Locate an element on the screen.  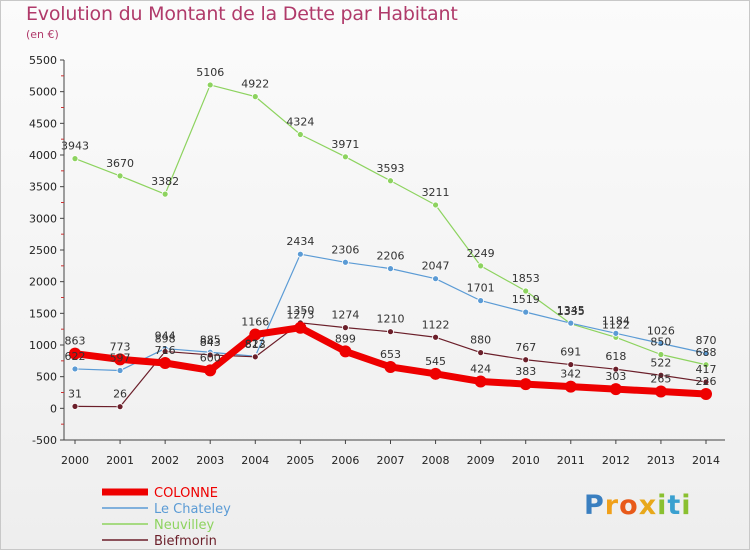
data-label-neuvilley: 688 is located at coordinates (706, 352).